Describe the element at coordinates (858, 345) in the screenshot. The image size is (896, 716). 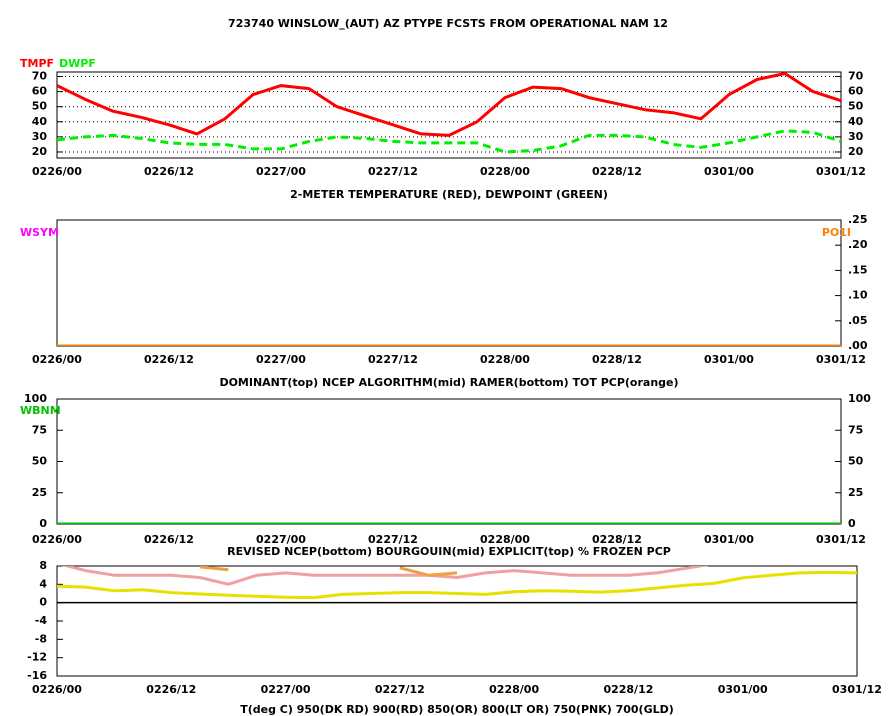
I see `y2-tick-label: .00` at that location.